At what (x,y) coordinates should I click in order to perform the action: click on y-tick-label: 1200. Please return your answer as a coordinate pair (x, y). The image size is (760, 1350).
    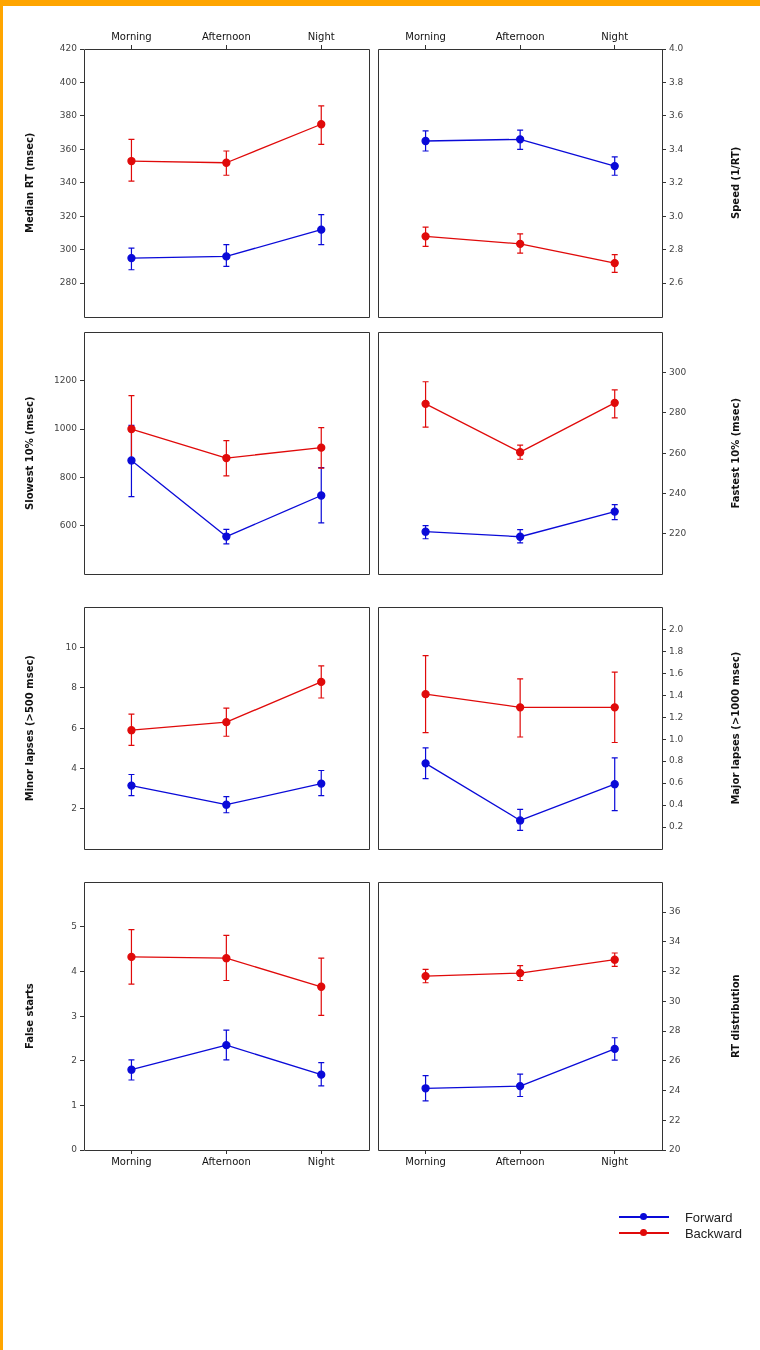
    Looking at the image, I should click on (66, 380).